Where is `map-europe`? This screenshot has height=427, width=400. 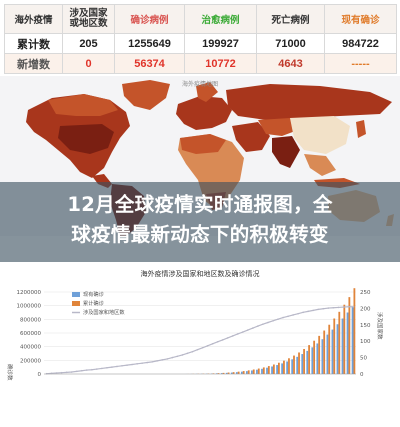 map-europe is located at coordinates (204, 113).